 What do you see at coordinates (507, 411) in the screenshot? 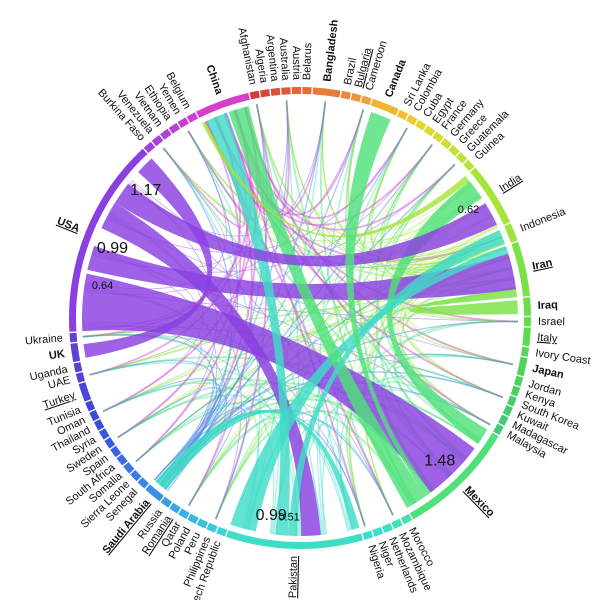
I see `arc-kuwait` at bounding box center [507, 411].